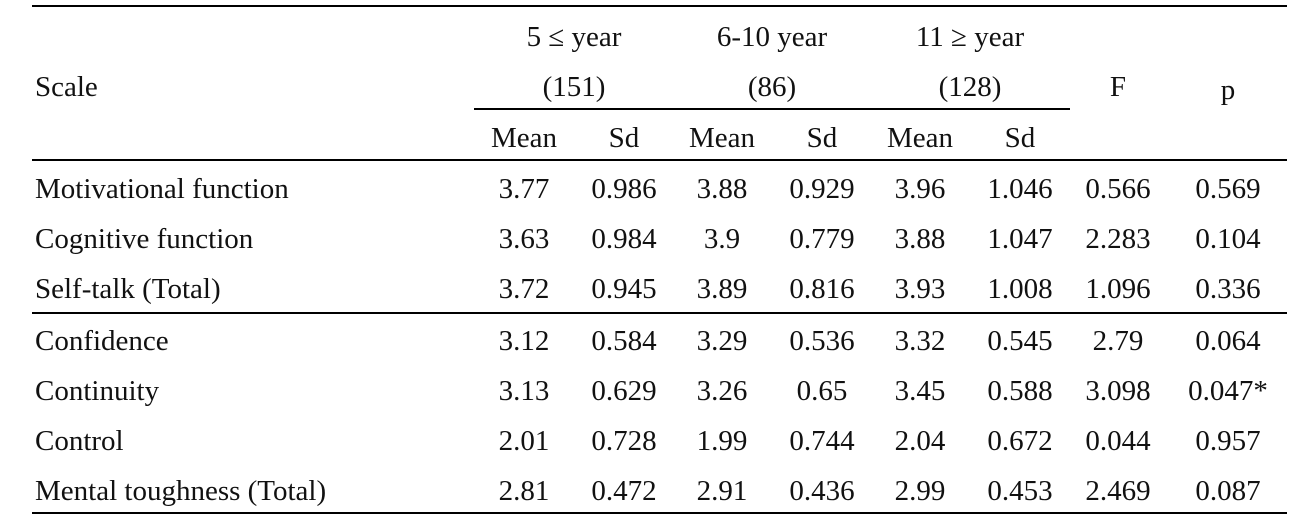  I want to click on cell-mean-3: 3.93, so click(920, 289).